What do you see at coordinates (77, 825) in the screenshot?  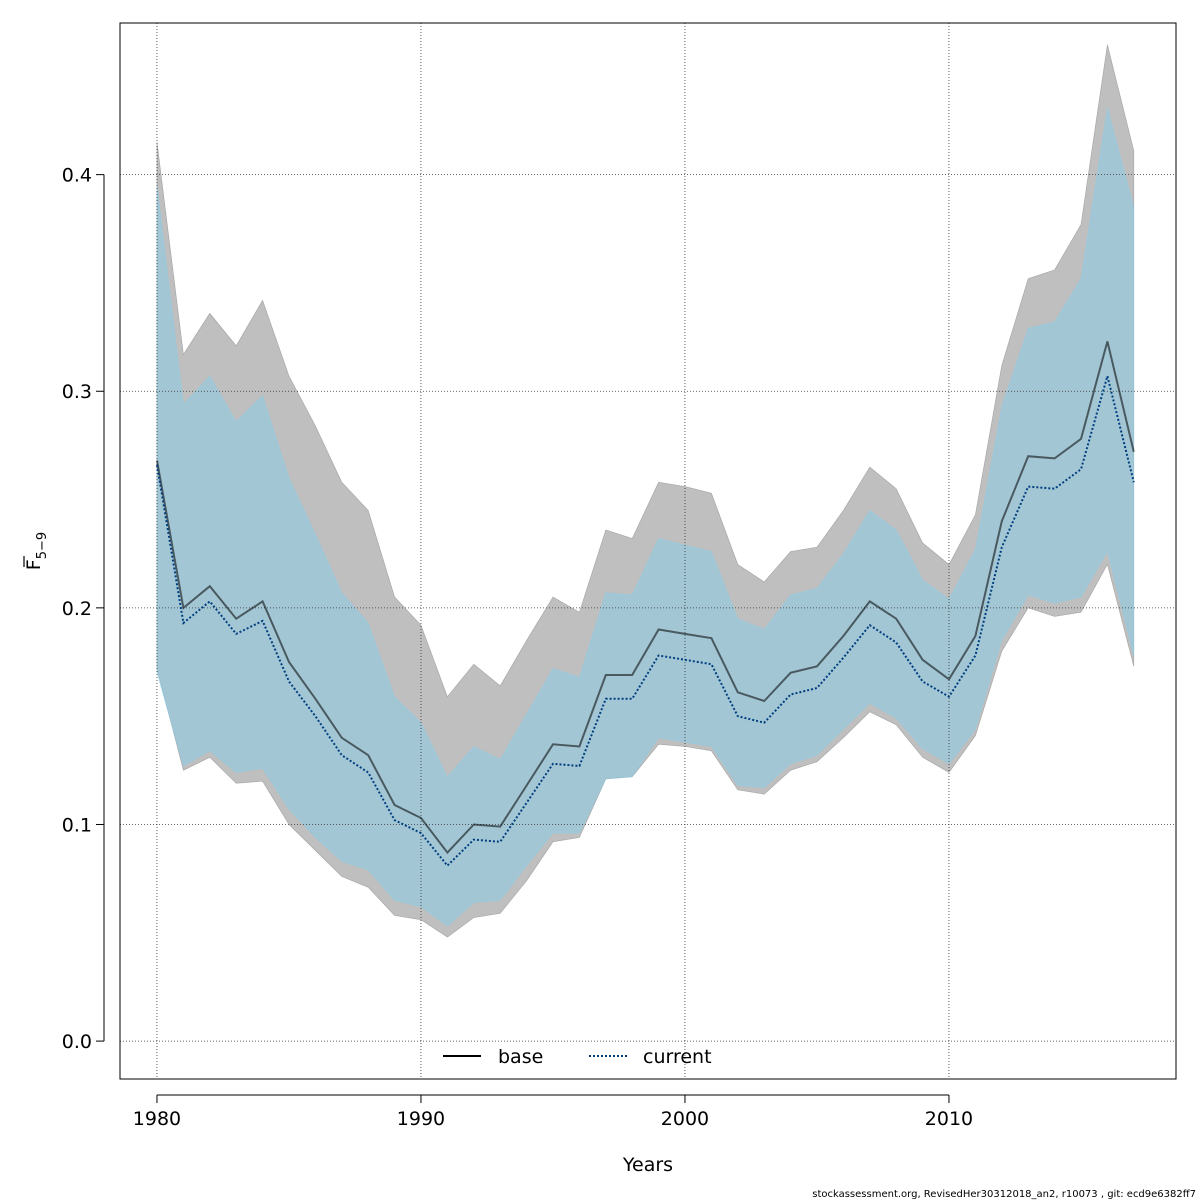 I see `y-tick-label-0.1: 0.1` at bounding box center [77, 825].